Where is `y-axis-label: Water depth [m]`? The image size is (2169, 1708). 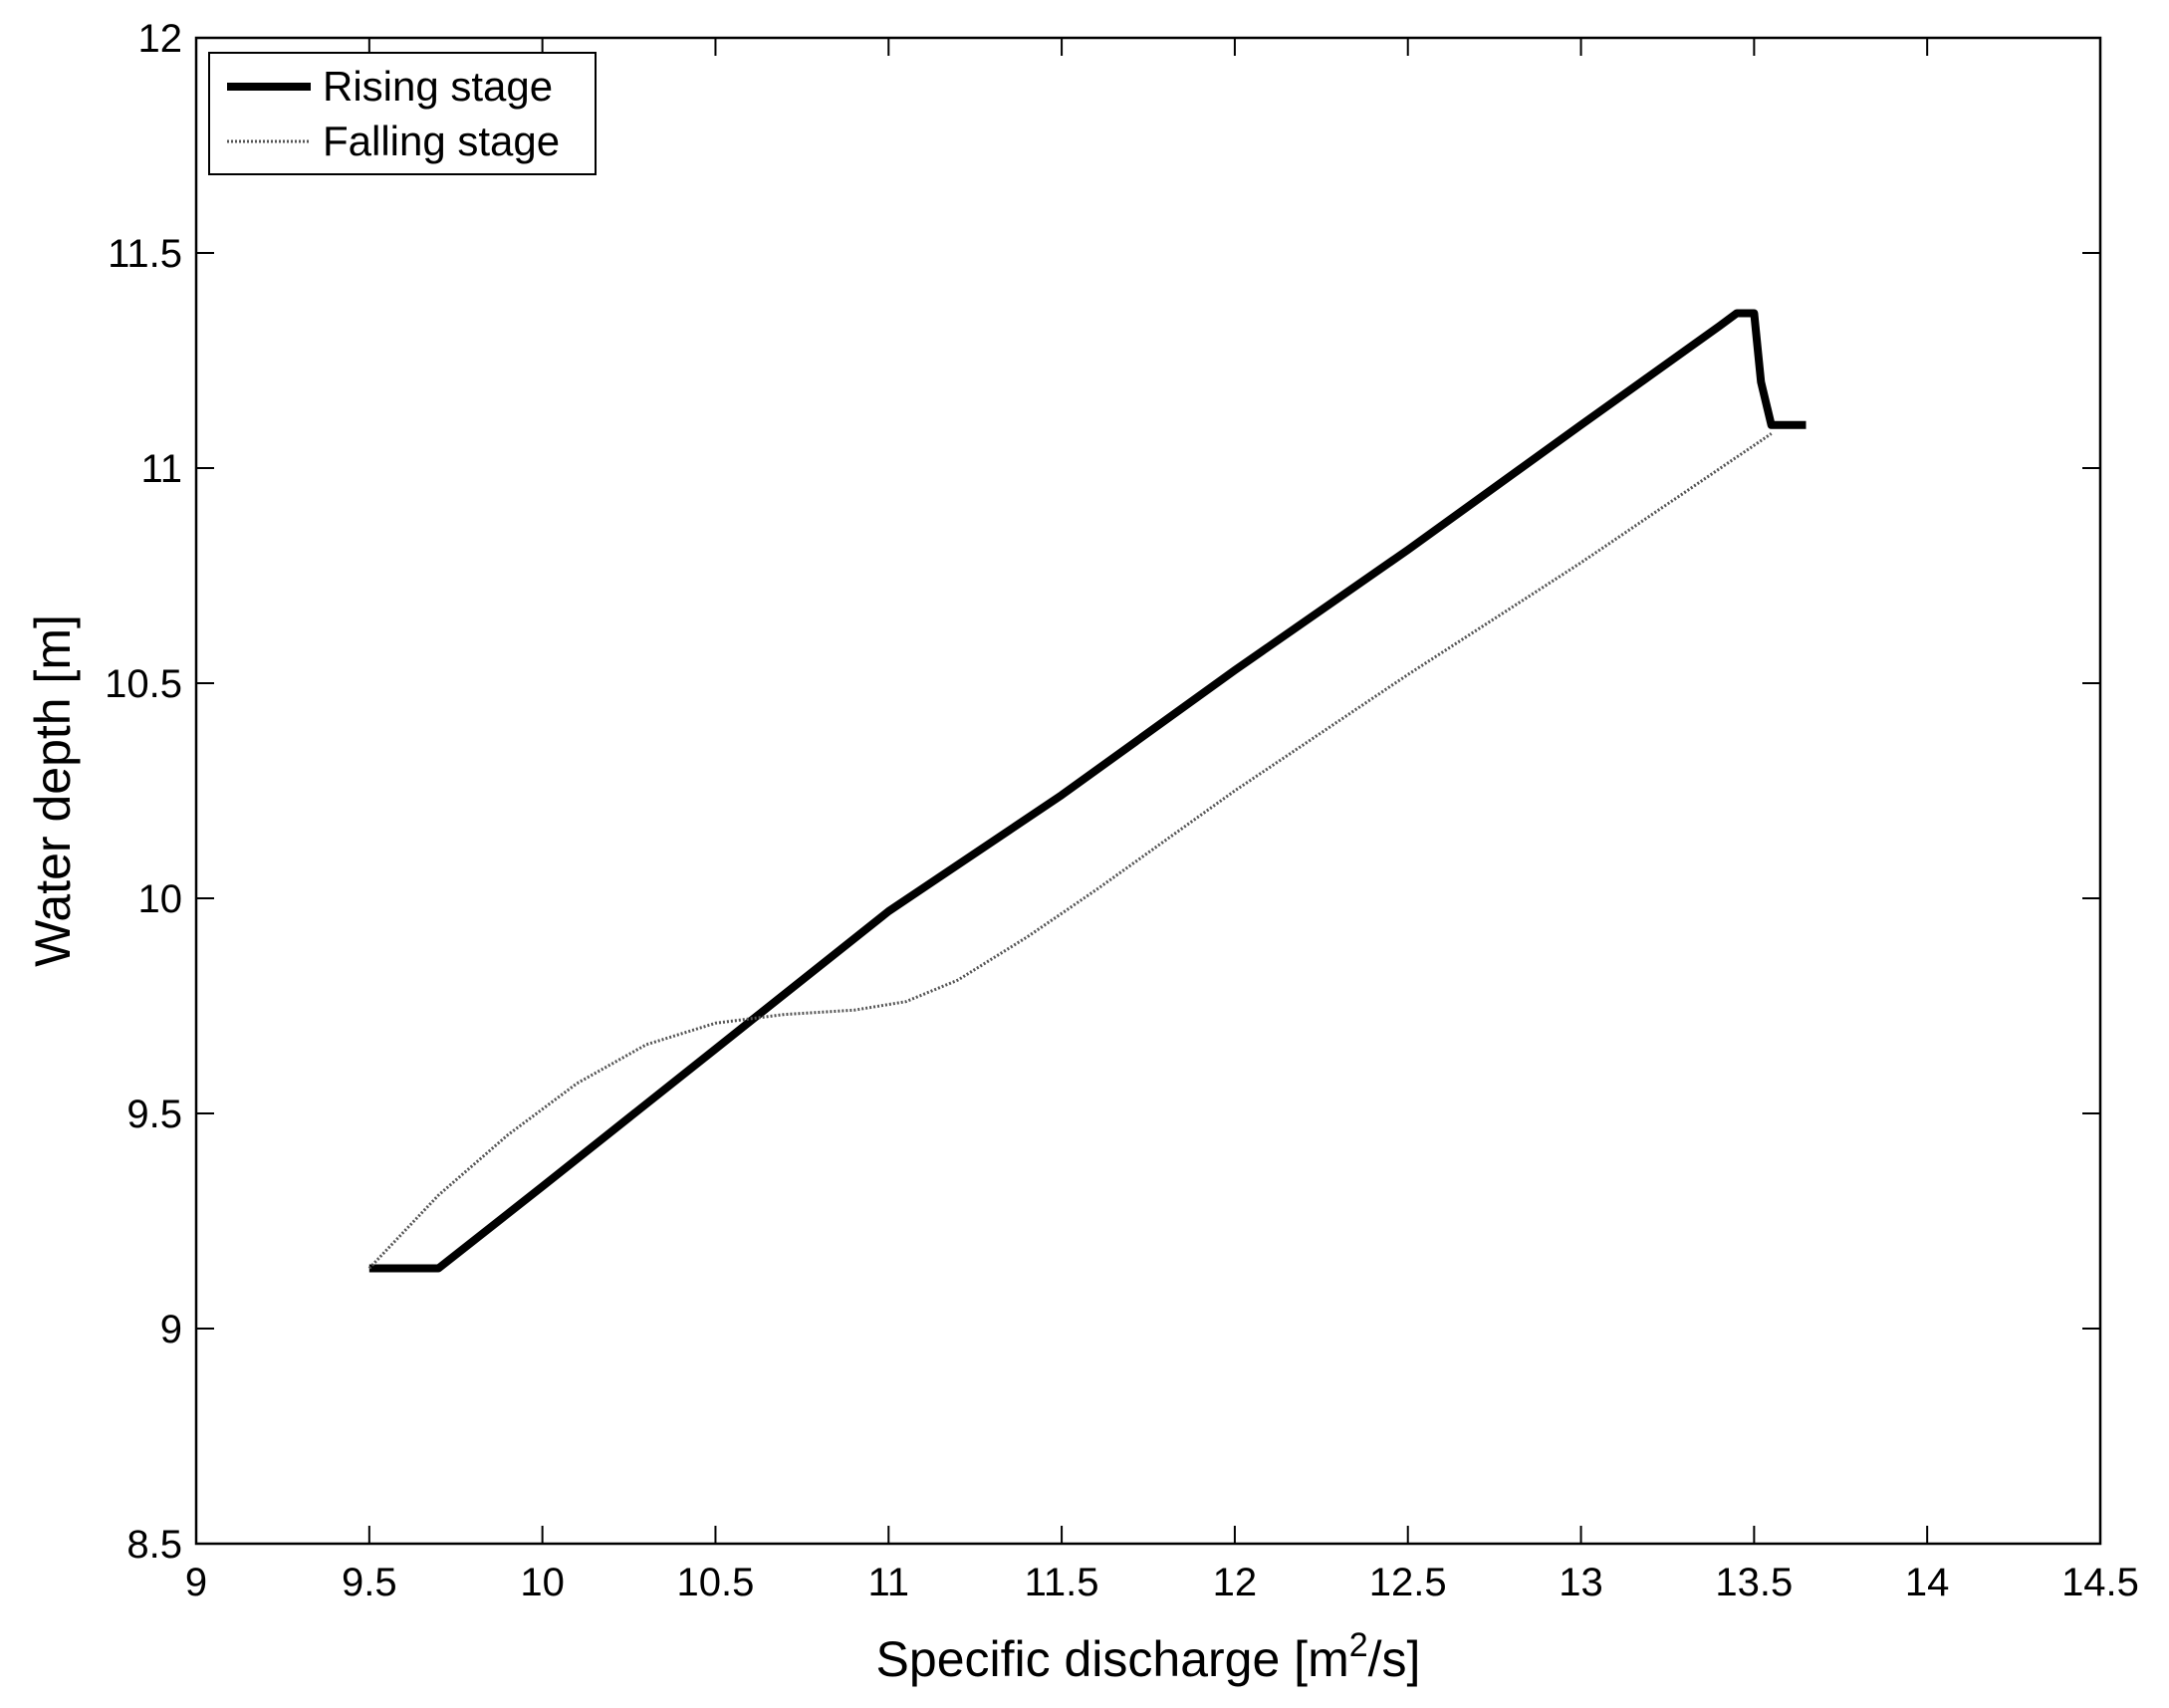 y-axis-label: Water depth [m] is located at coordinates (53, 790).